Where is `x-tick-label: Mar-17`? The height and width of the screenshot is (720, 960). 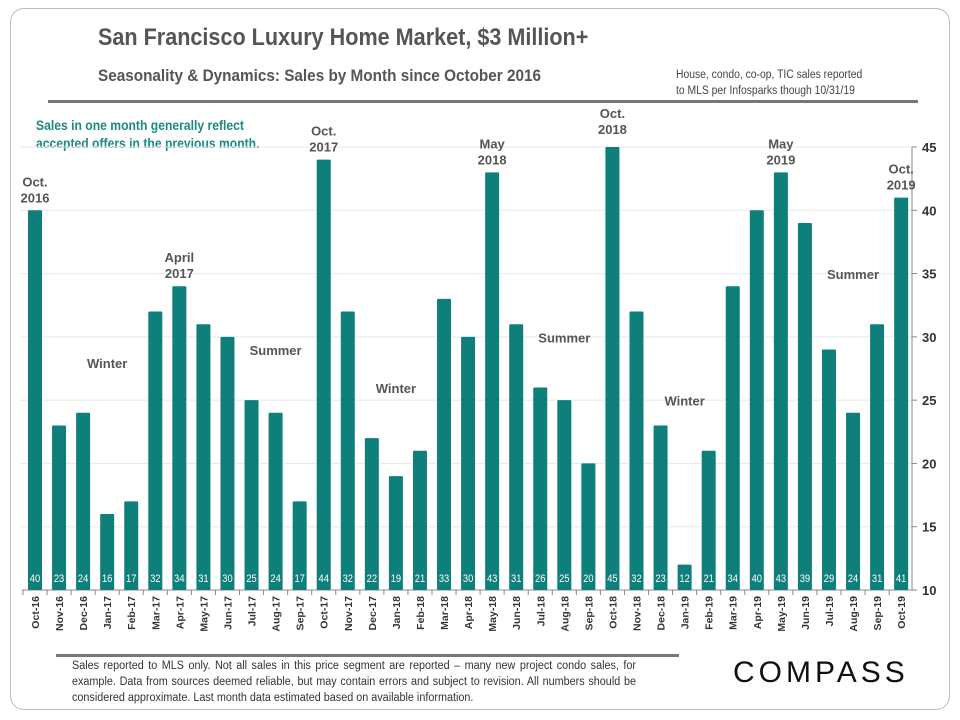 x-tick-label: Mar-17 is located at coordinates (156, 613).